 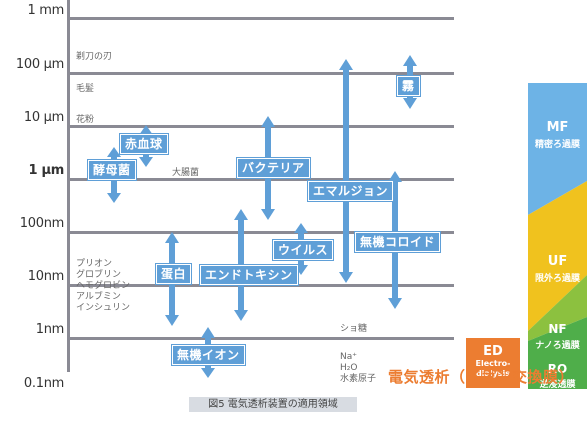 What do you see at coordinates (557, 261) in the screenshot?
I see `uf-code: UF` at bounding box center [557, 261].